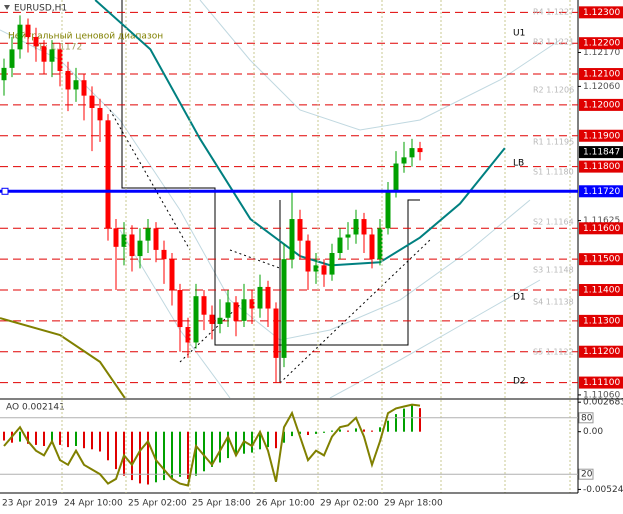 Image resolution: width=623 pixels, height=514 pixels. Describe the element at coordinates (221, 504) in the screenshot. I see `x-tick-label: 25 Apr 18:00` at that location.